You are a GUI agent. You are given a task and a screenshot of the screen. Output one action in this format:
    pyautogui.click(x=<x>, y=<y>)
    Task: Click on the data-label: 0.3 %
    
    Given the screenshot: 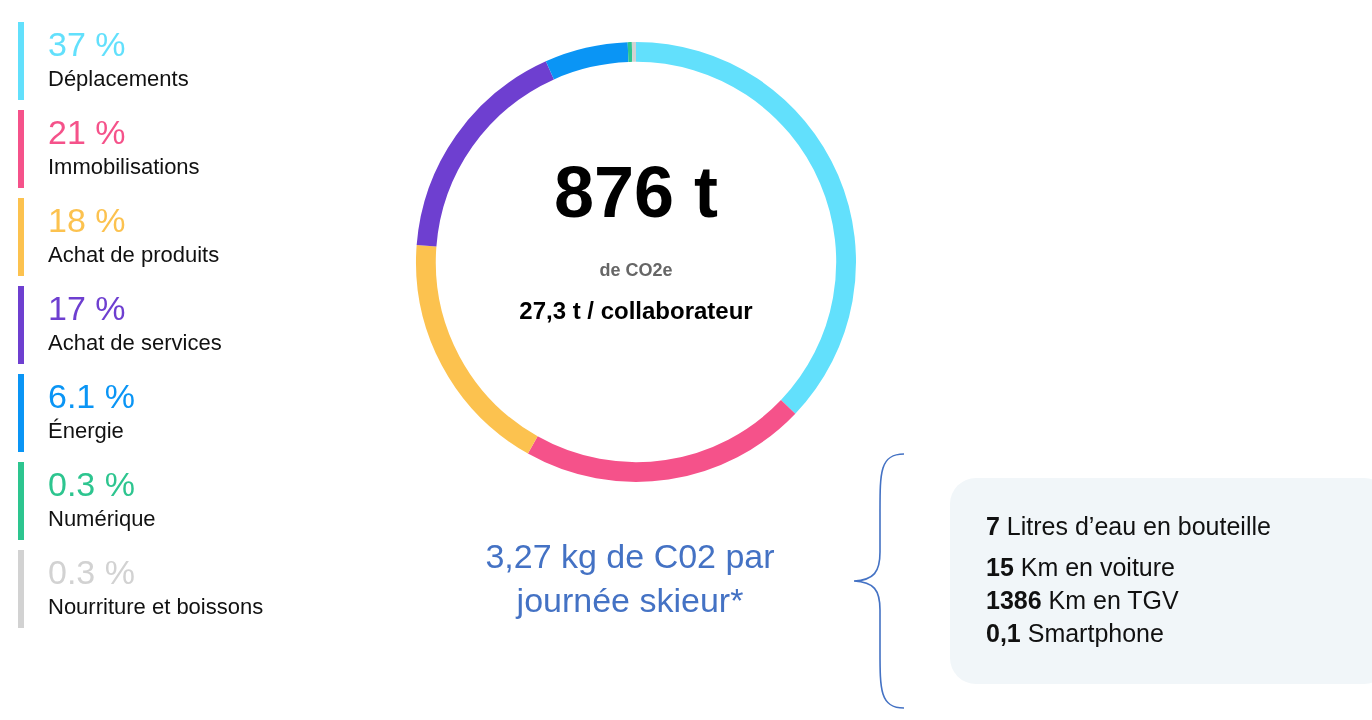 What is the action you would take?
    pyautogui.click(x=92, y=484)
    